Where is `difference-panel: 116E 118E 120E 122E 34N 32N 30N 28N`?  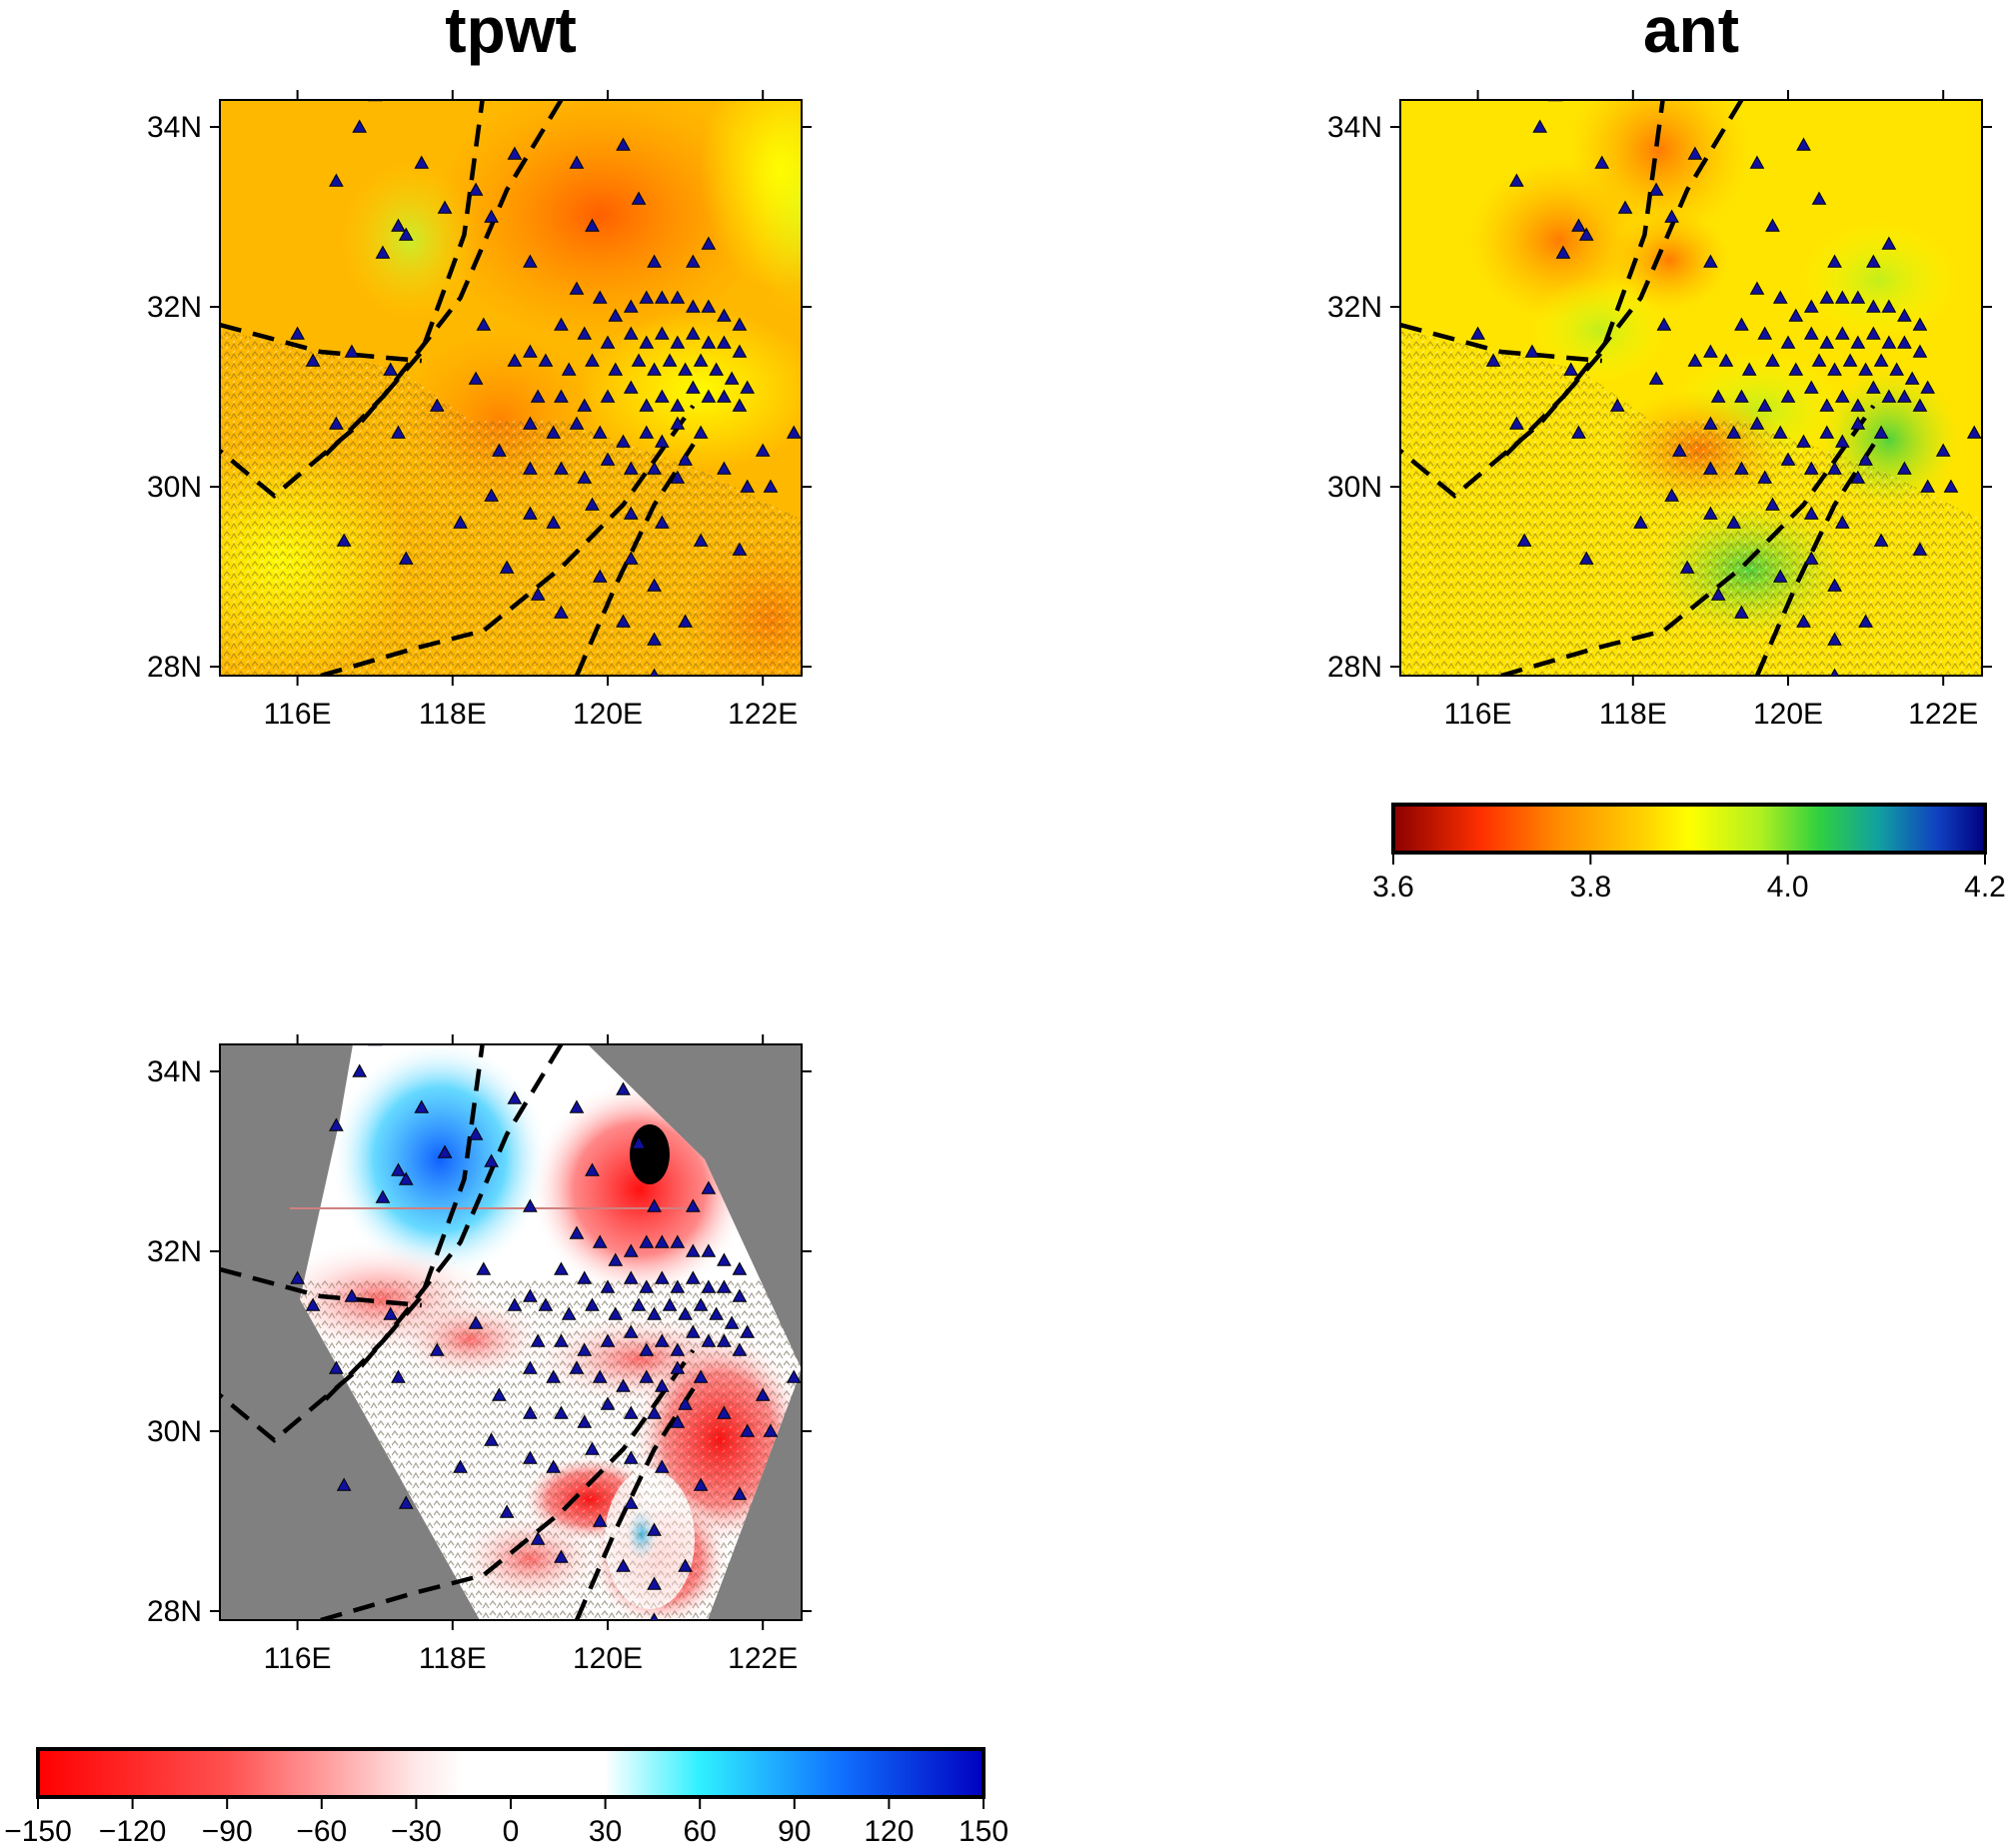 difference-panel: 116E 118E 120E 122E 34N 32N 30N 28N is located at coordinates (479, 1355).